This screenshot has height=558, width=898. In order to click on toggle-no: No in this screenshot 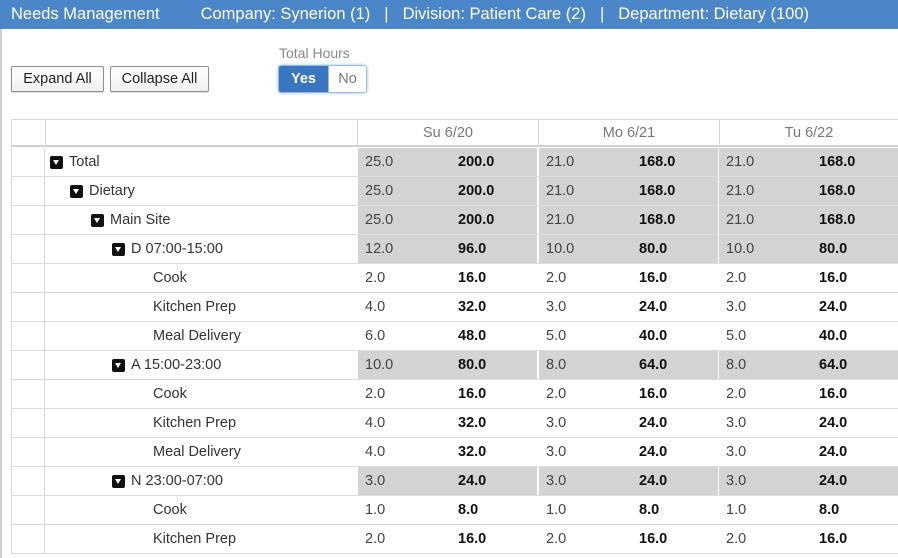, I will do `click(347, 79)`.